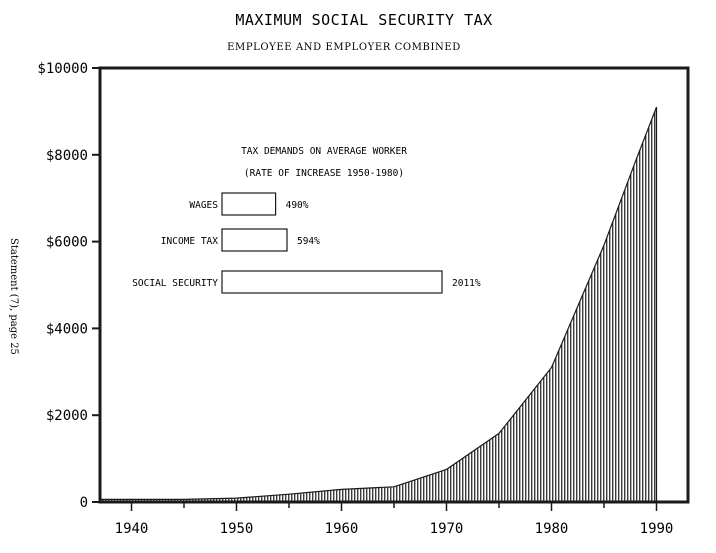  What do you see at coordinates (132, 529) in the screenshot?
I see `x-tick-label: 1940` at bounding box center [132, 529].